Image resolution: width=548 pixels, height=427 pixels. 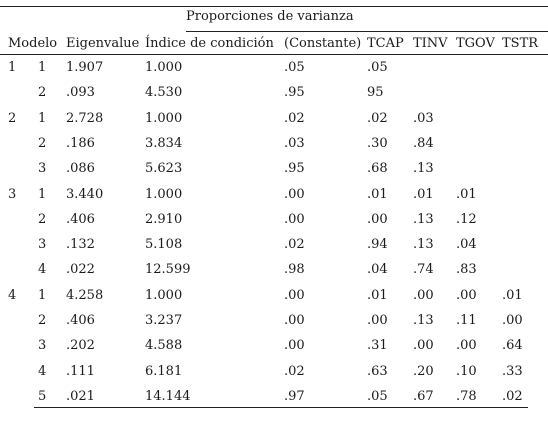 I want to click on eigenvalue-cell: .086, so click(x=80, y=168).